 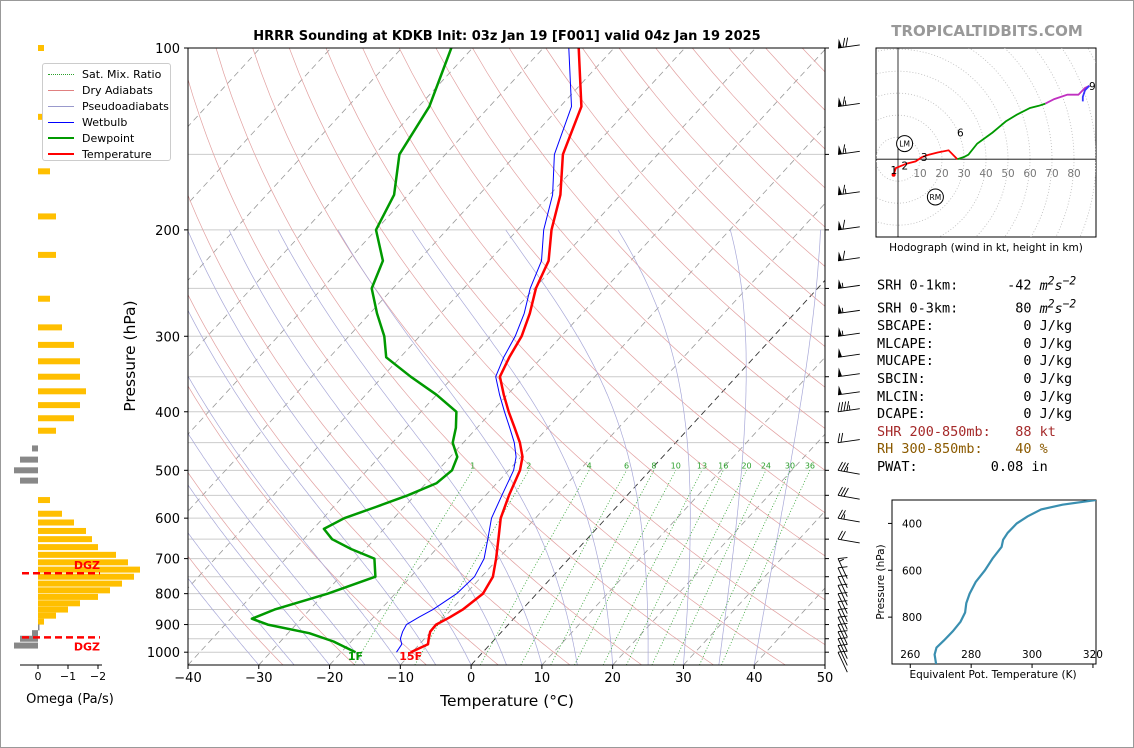 I want to click on omega-tick-label: −2, so click(x=98, y=676).